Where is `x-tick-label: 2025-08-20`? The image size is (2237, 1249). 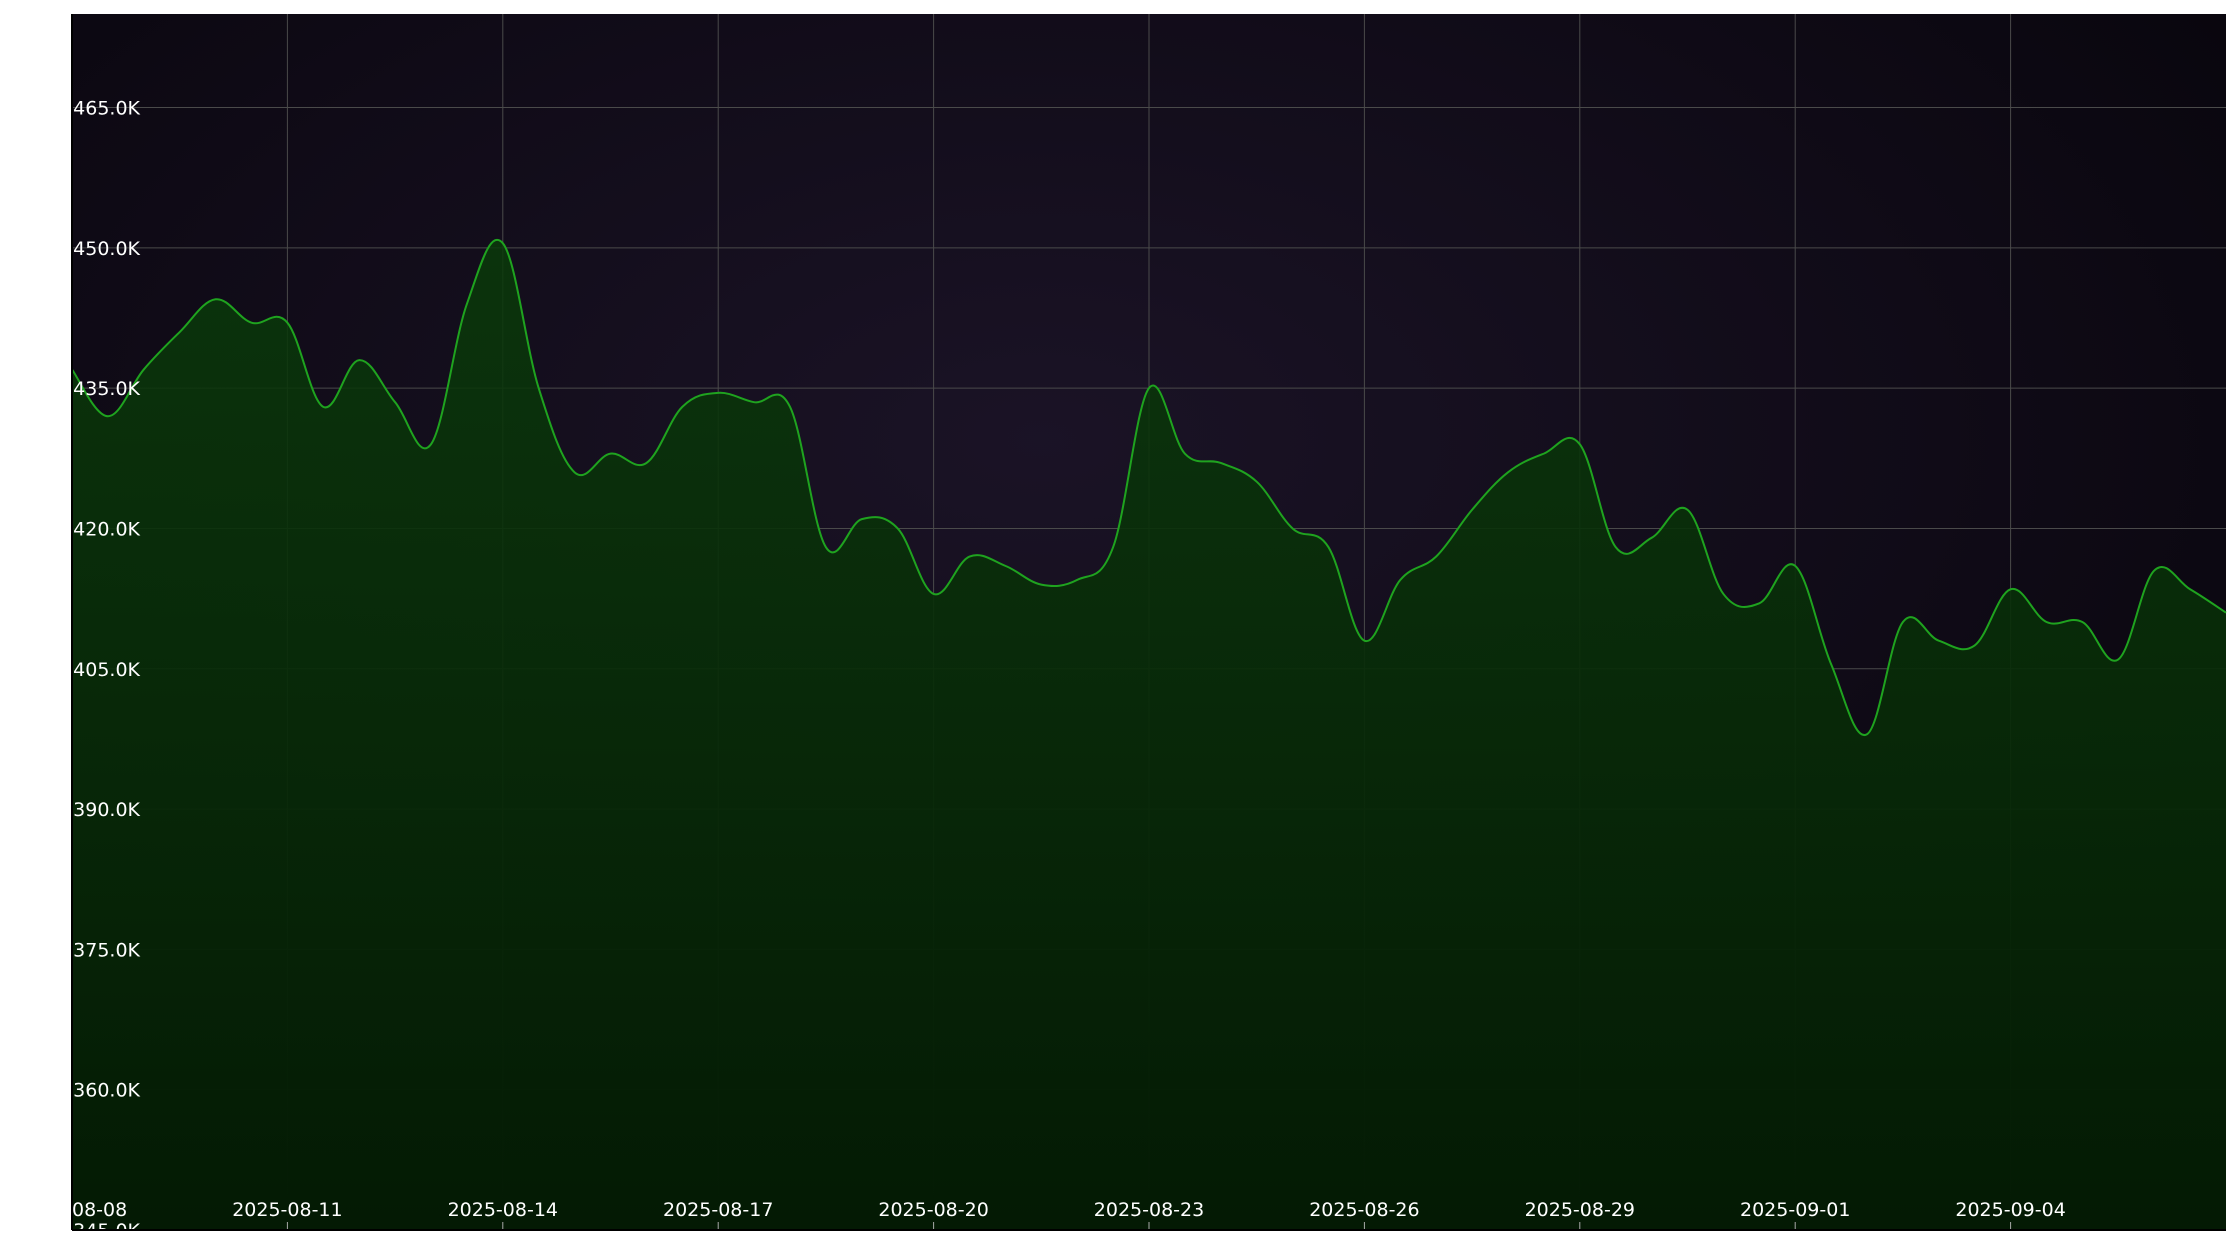
x-tick-label: 2025-08-20 is located at coordinates (933, 1210).